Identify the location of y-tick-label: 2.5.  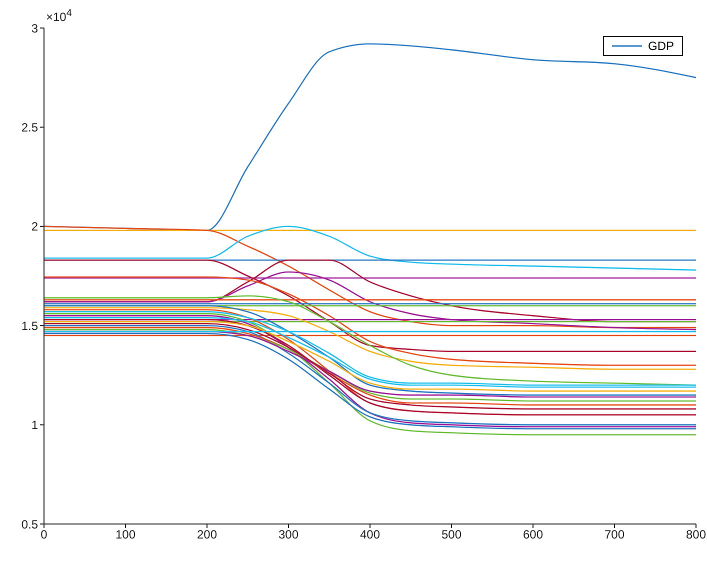
(29, 127).